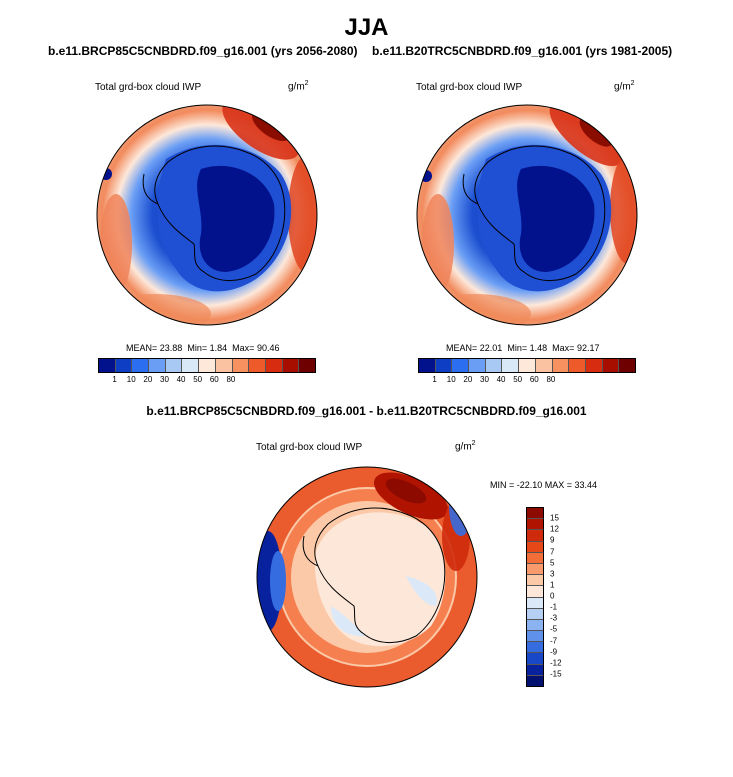 Image resolution: width=733 pixels, height=777 pixels. I want to click on right-panel-stats: MEAN= 22.01 Min= 1.48 Max= 92.17, so click(523, 348).